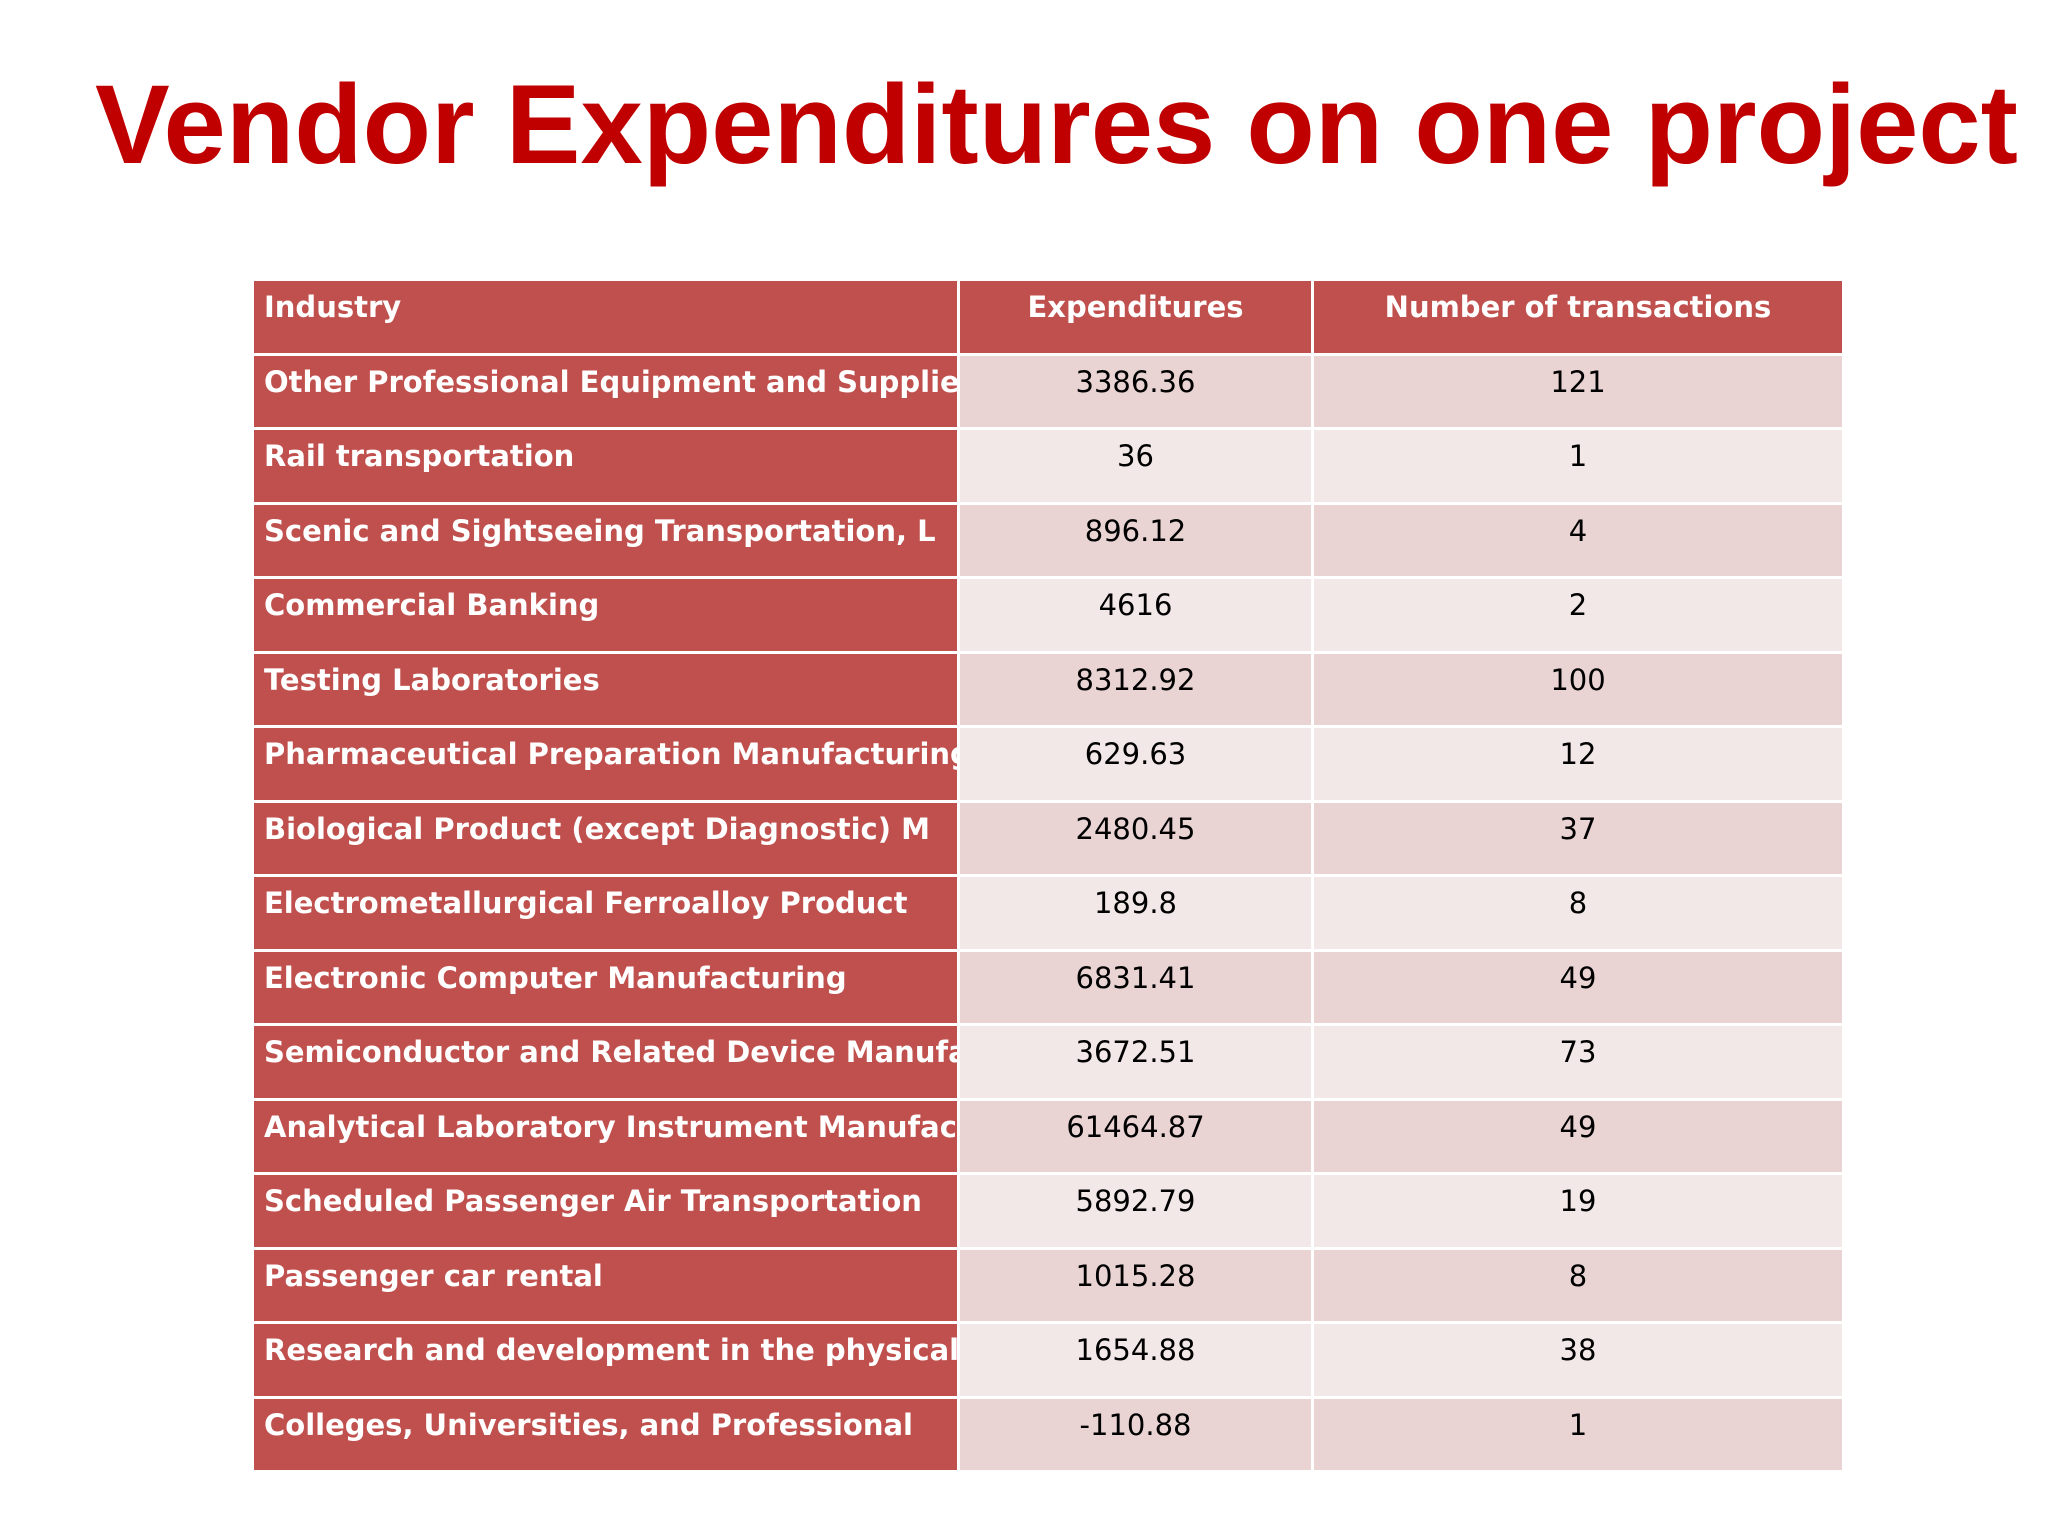 Image resolution: width=2048 pixels, height=1536 pixels. What do you see at coordinates (605, 1062) in the screenshot?
I see `industry-cell: Semiconductor and Related Device Manufac` at bounding box center [605, 1062].